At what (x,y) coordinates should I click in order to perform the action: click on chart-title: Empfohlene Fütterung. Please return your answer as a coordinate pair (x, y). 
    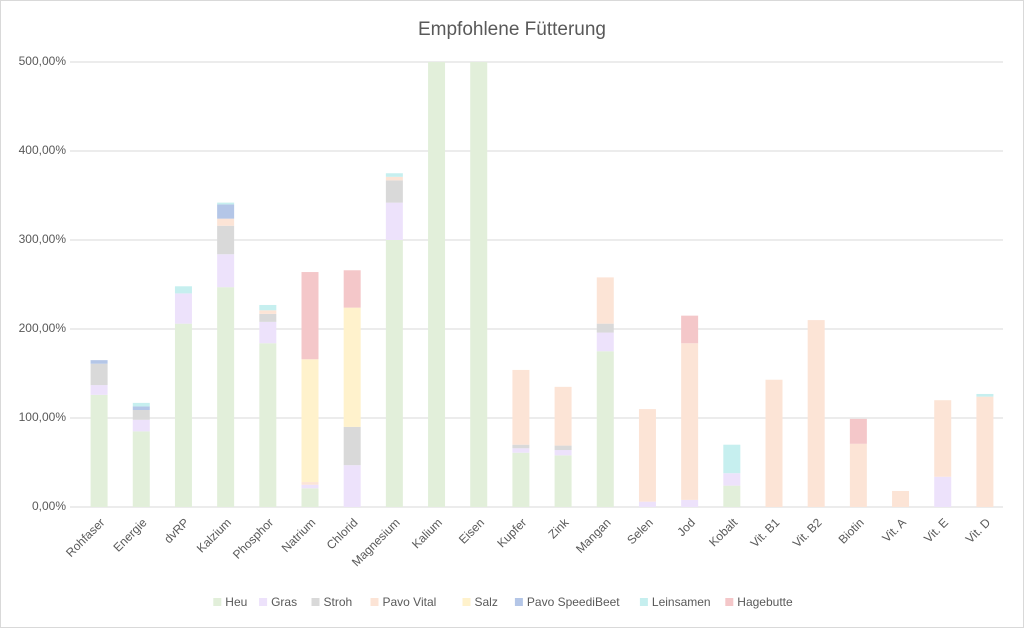
    Looking at the image, I should click on (512, 29).